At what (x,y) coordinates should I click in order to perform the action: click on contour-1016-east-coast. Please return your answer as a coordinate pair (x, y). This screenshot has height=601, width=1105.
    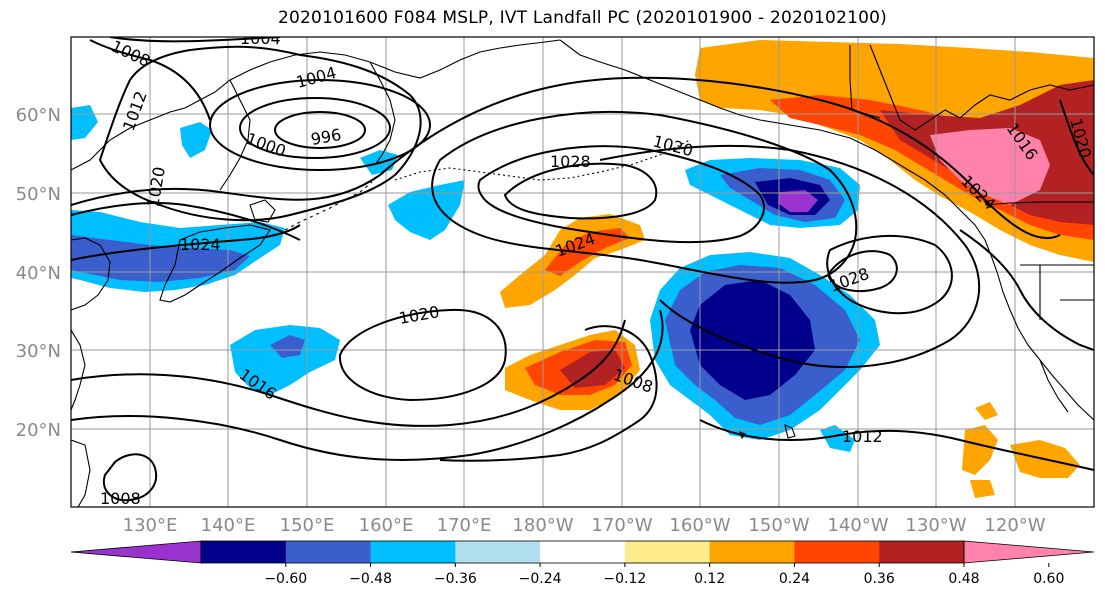
    Looking at the image, I should click on (1026, 290).